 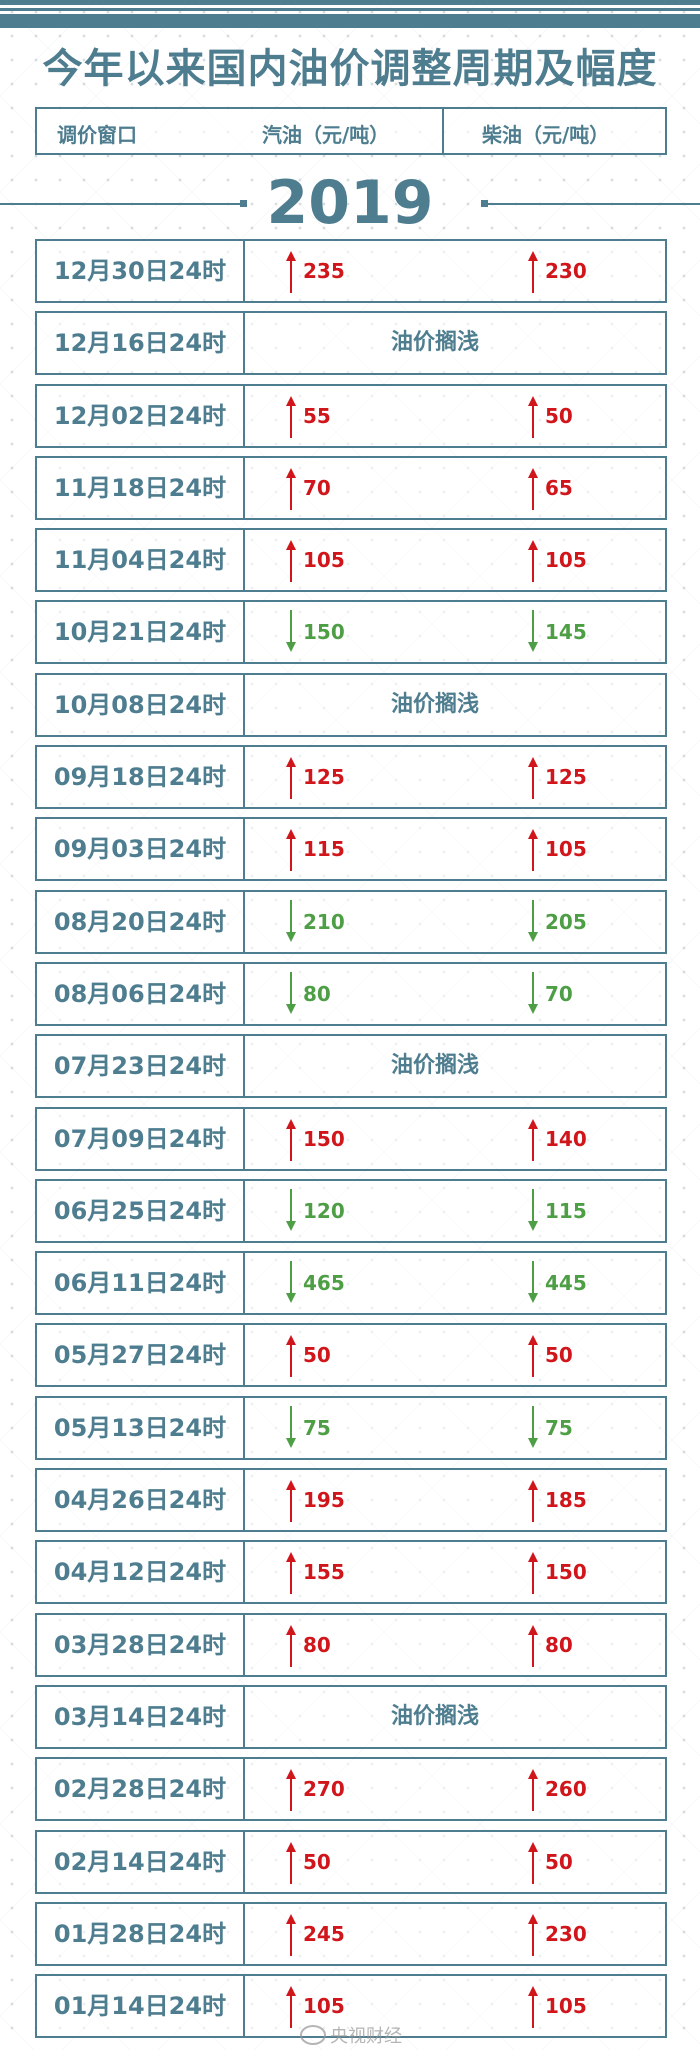 What do you see at coordinates (317, 1355) in the screenshot?
I see `gasoline-value: 50` at bounding box center [317, 1355].